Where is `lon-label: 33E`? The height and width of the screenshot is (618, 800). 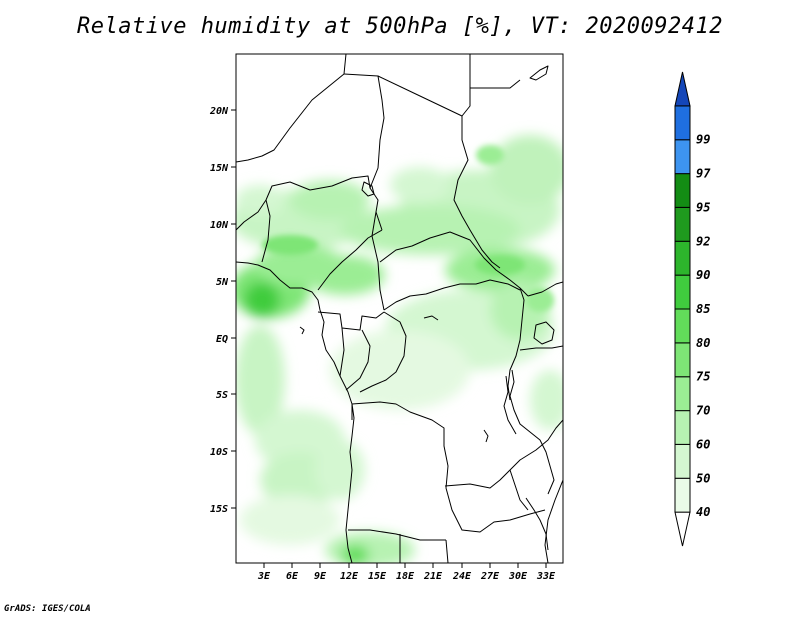 lon-label: 33E is located at coordinates (546, 576).